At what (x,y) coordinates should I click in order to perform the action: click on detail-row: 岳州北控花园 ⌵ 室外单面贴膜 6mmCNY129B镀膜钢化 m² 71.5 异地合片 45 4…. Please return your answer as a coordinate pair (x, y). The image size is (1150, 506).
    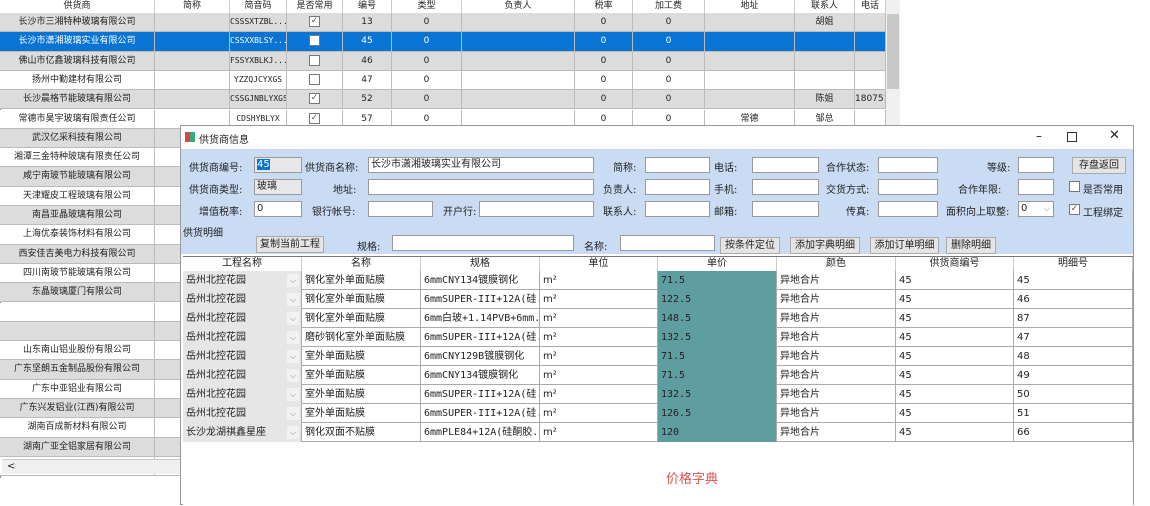
    Looking at the image, I should click on (658, 356).